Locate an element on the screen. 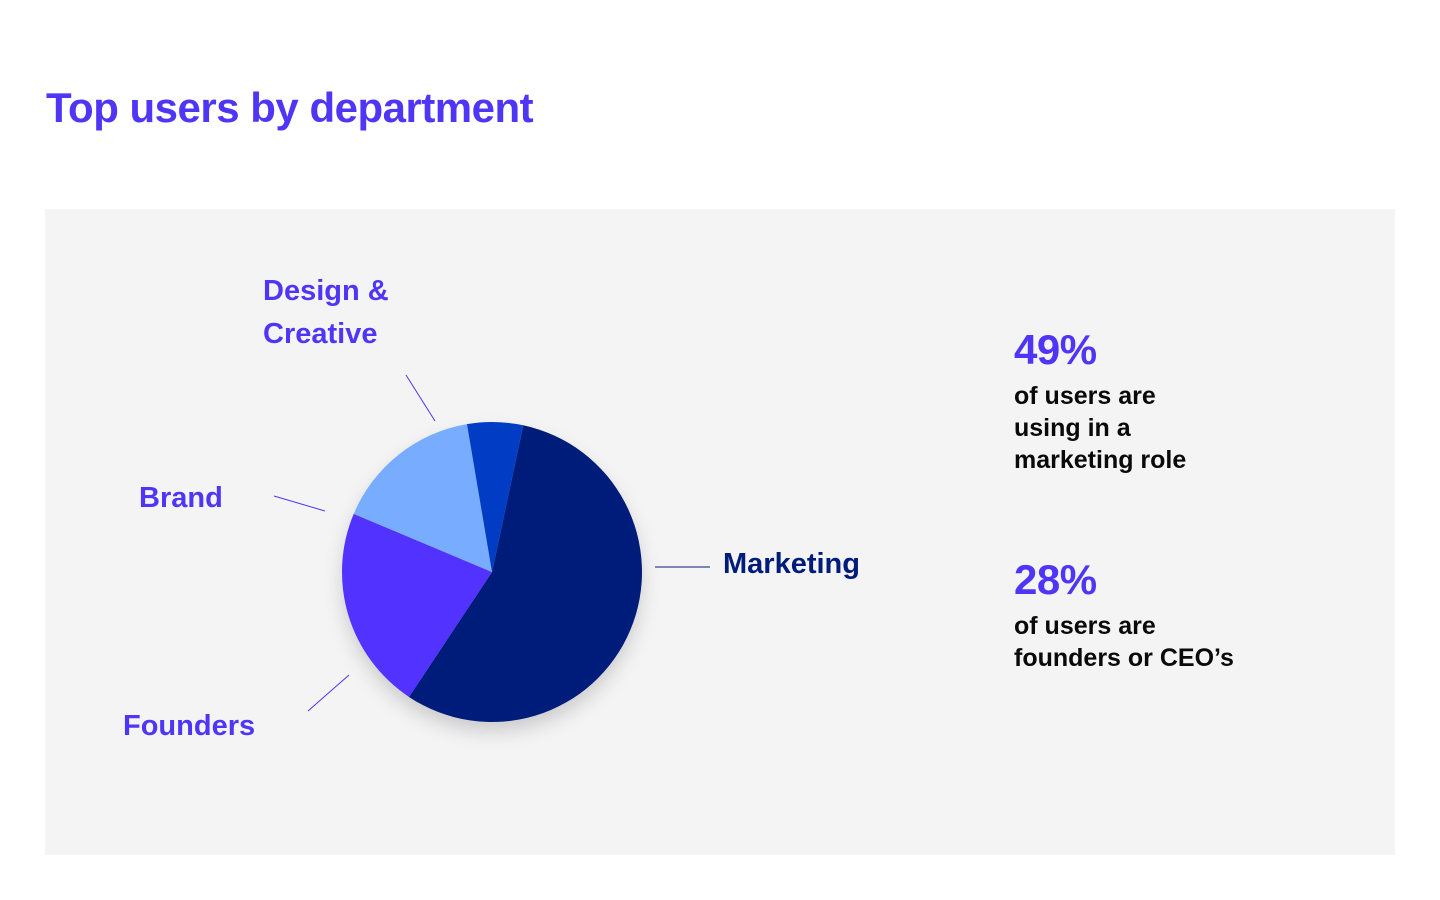 This screenshot has height=900, width=1440. slice-label-line: Brand is located at coordinates (181, 498).